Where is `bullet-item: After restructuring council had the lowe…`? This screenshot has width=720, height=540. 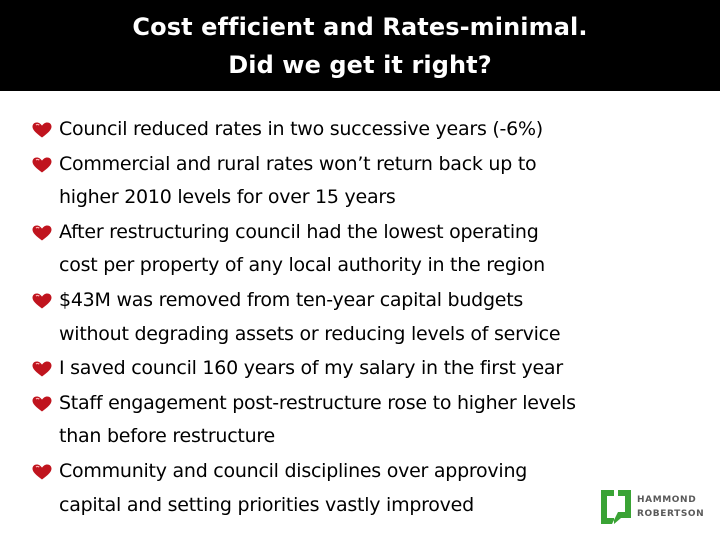 bullet-item: After restructuring council had the lowe… is located at coordinates (367, 249).